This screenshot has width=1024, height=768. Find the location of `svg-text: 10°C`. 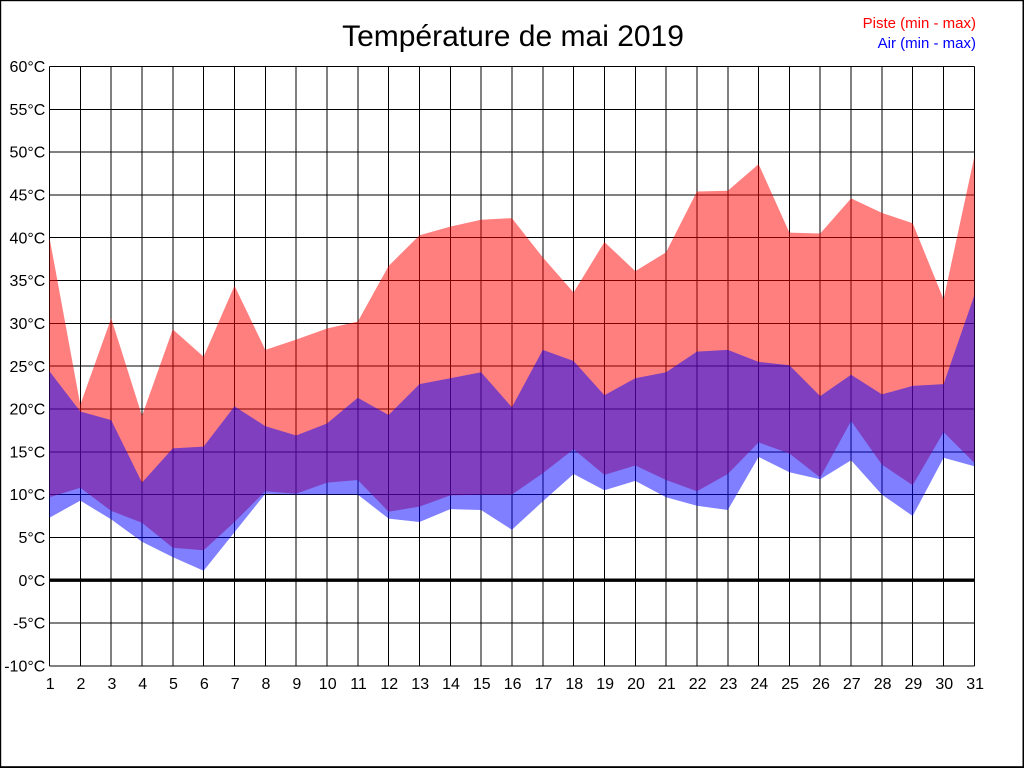

svg-text: 10°C is located at coordinates (28, 495).